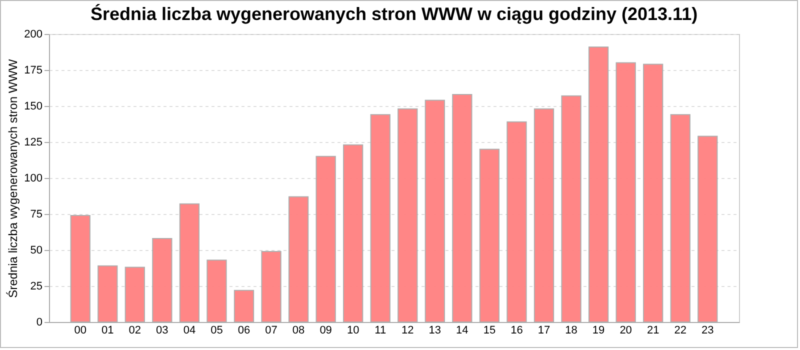 The height and width of the screenshot is (350, 800). I want to click on x-tick-label: 07, so click(271, 330).